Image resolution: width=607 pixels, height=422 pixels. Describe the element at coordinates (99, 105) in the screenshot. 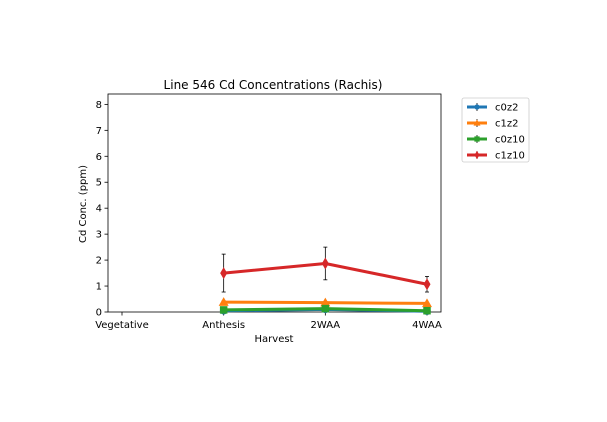

I see `y-tick-label: 8` at that location.